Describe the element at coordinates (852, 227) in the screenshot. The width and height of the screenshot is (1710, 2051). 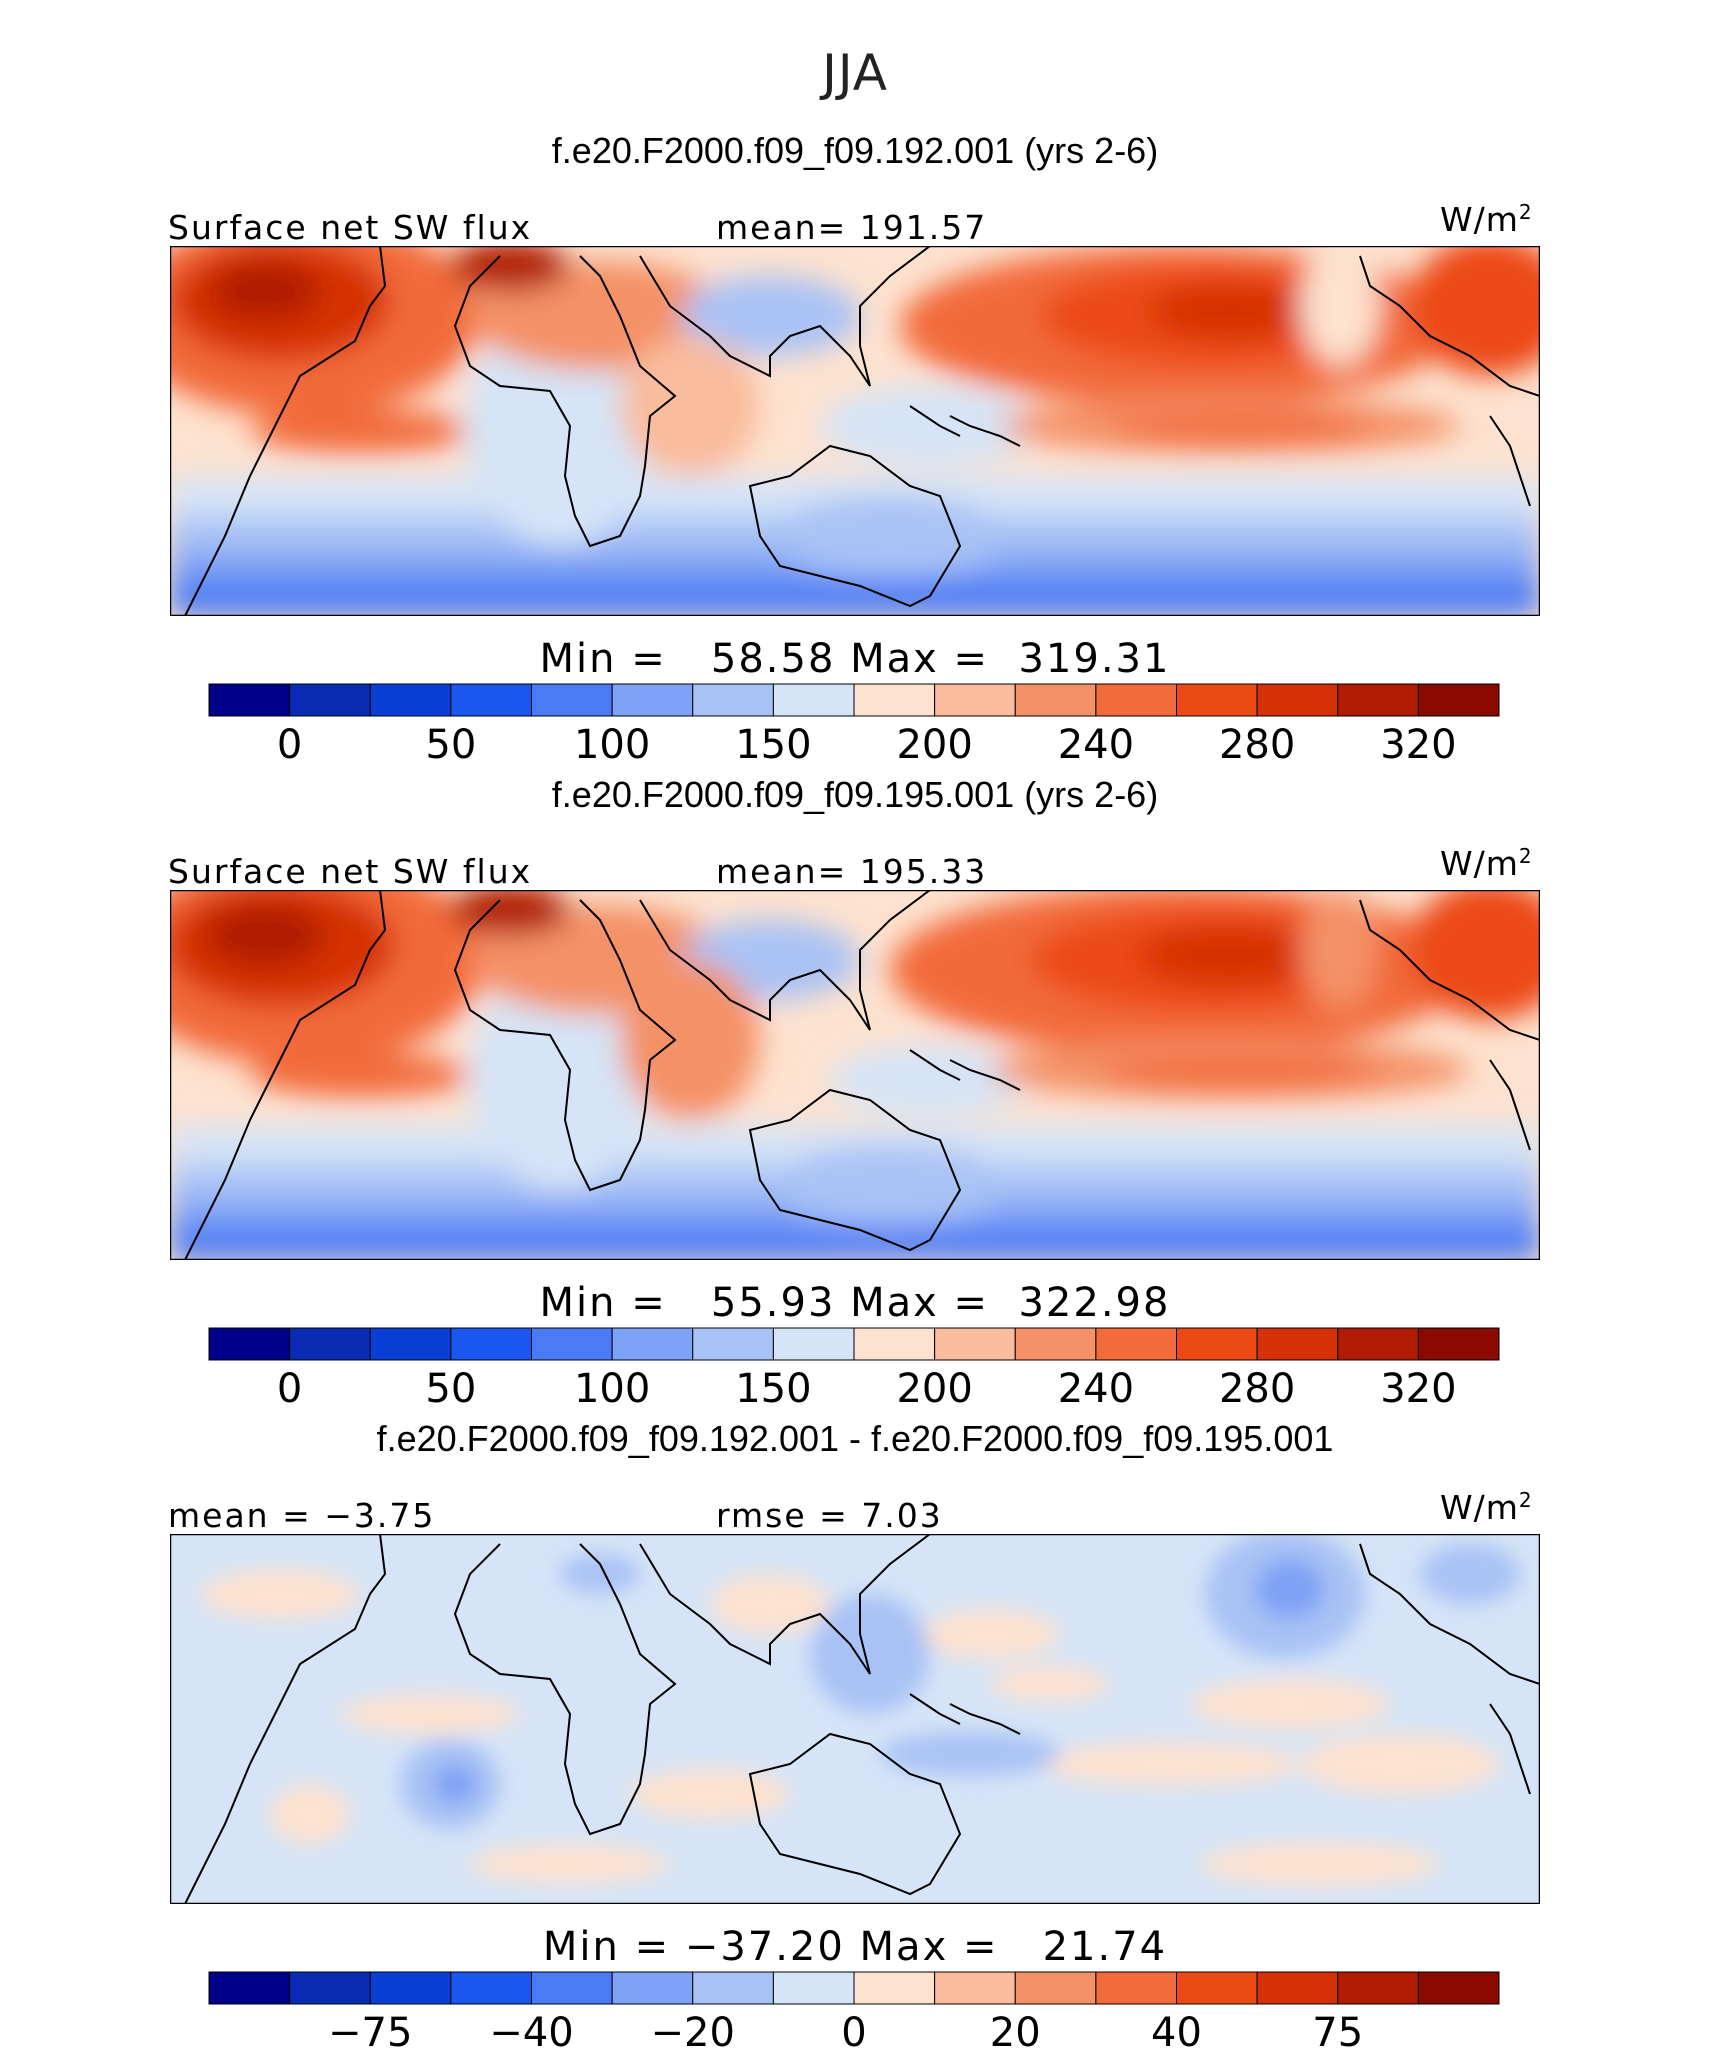
I see `panel-1-mean-label: mean= 191.57` at that location.